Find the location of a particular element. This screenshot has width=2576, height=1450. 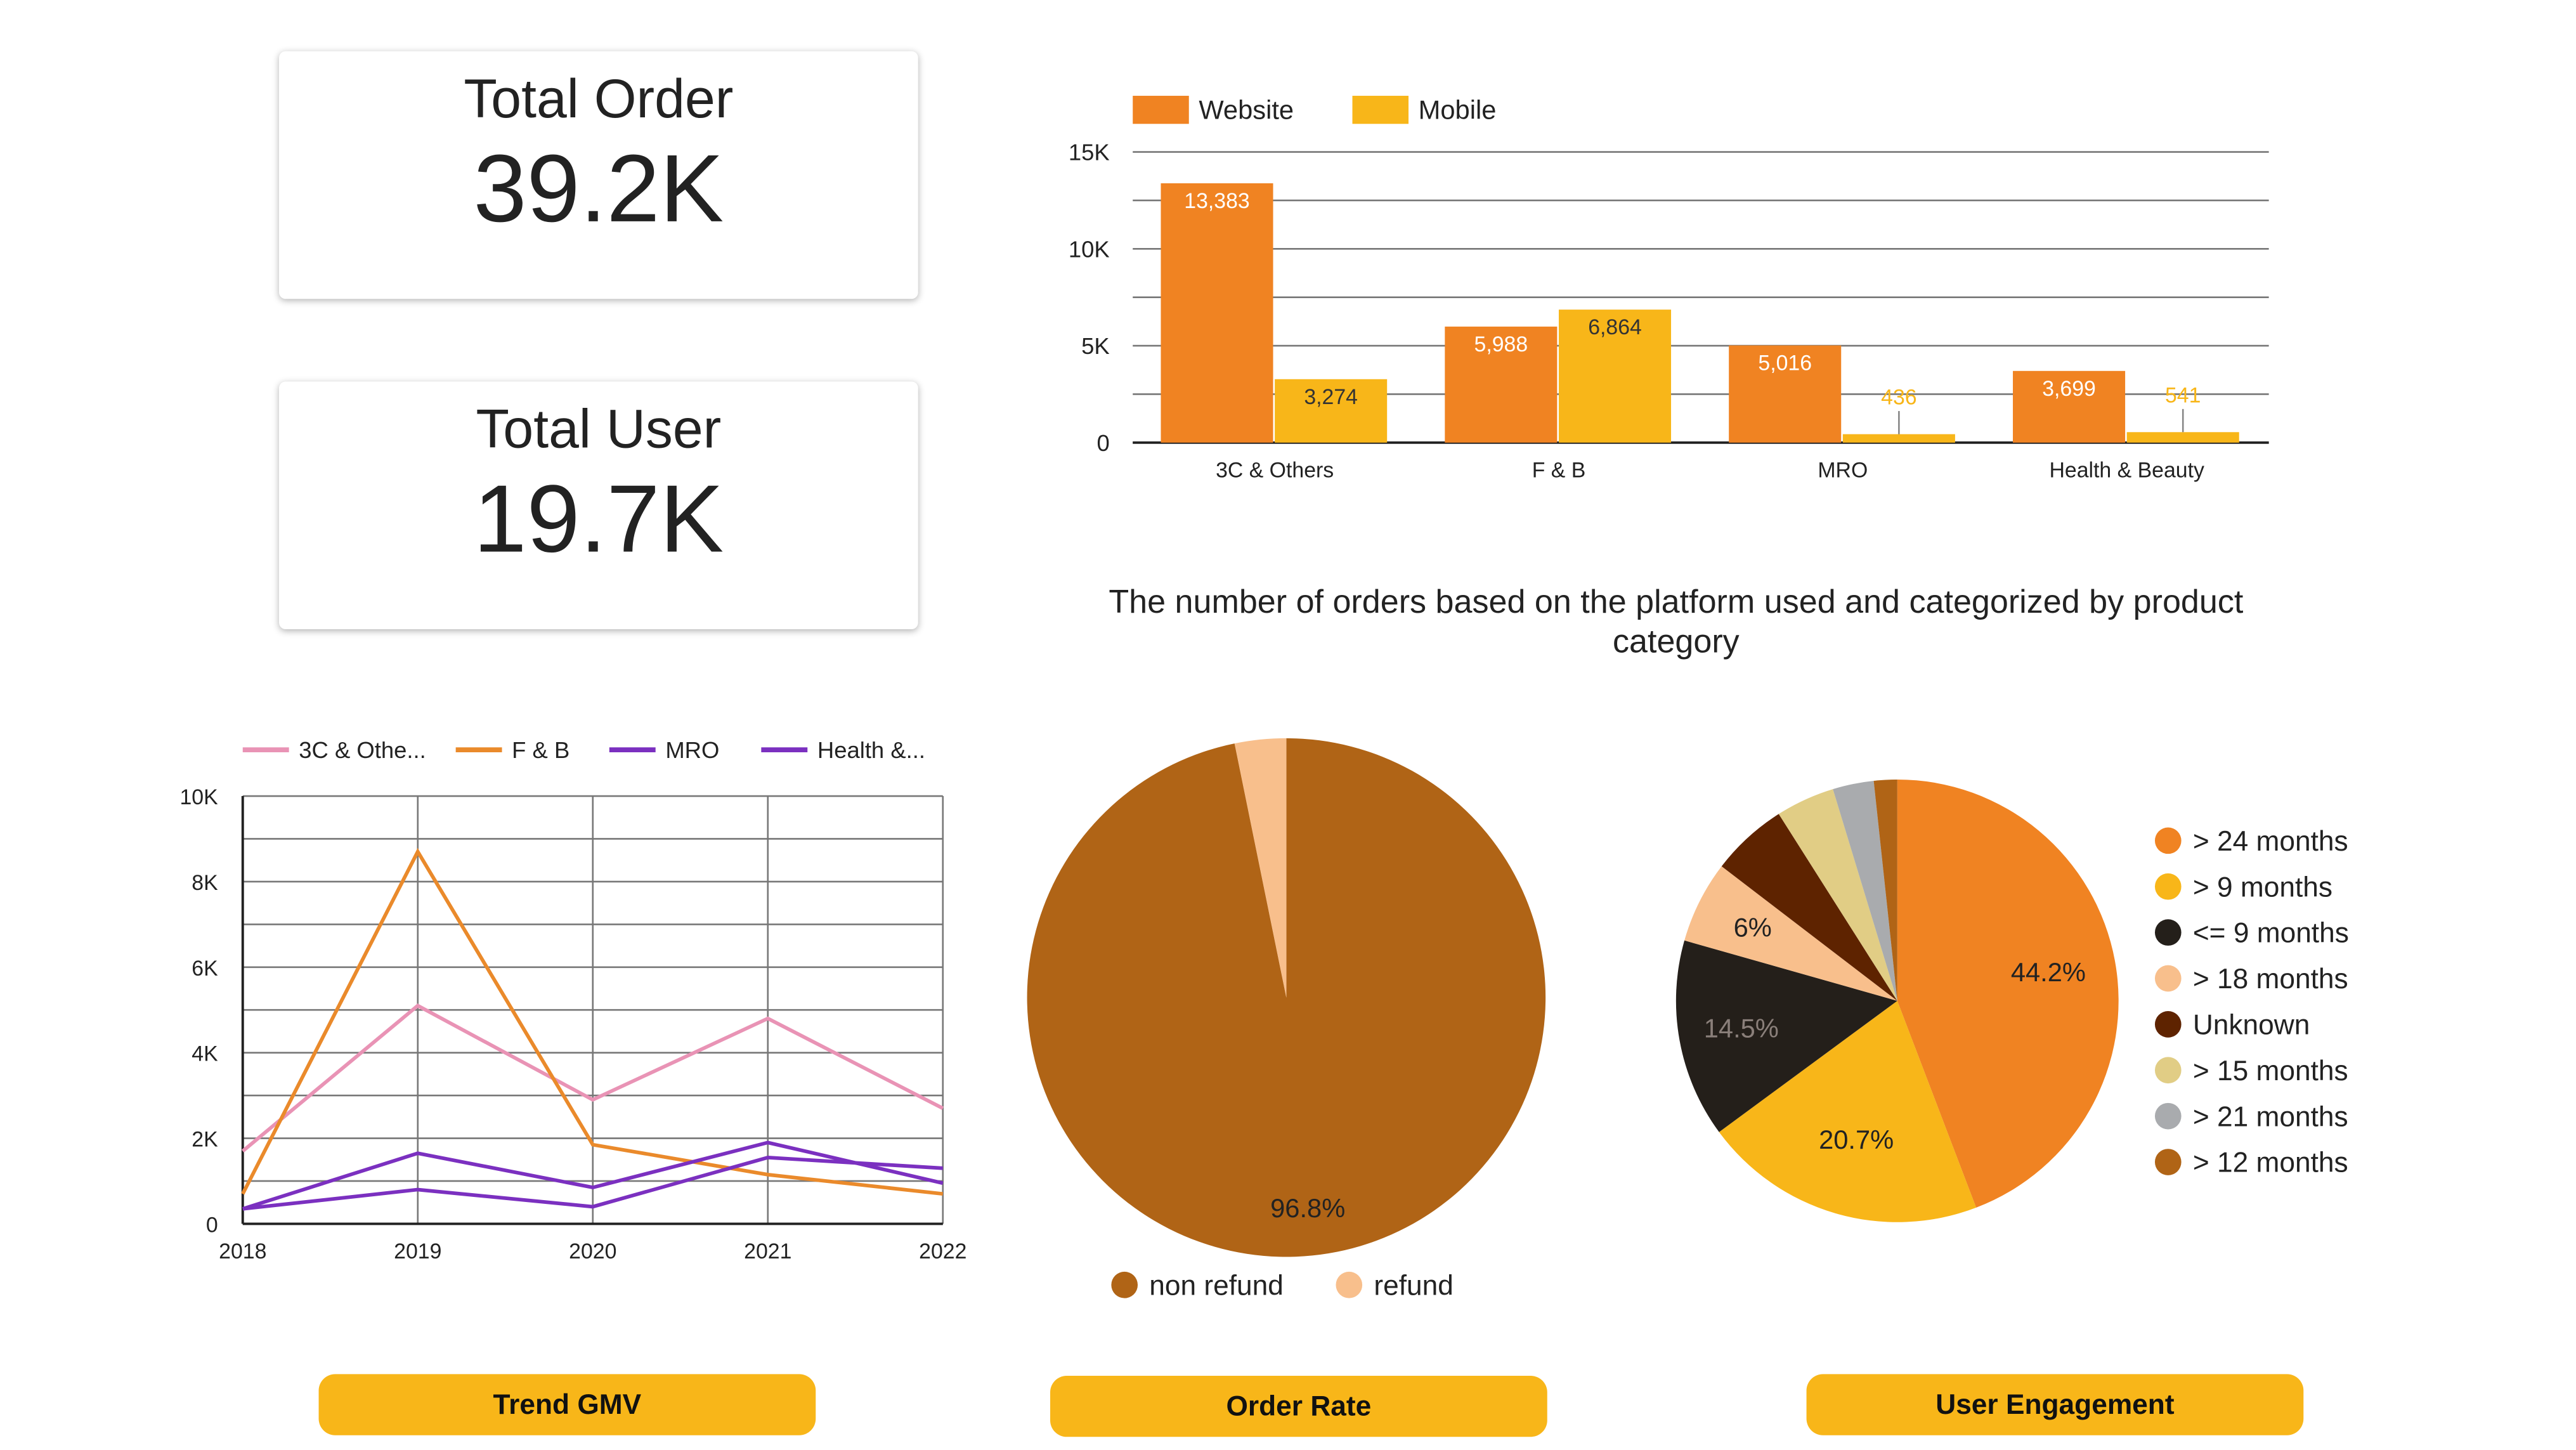

data-label: 6,864 is located at coordinates (1615, 327).